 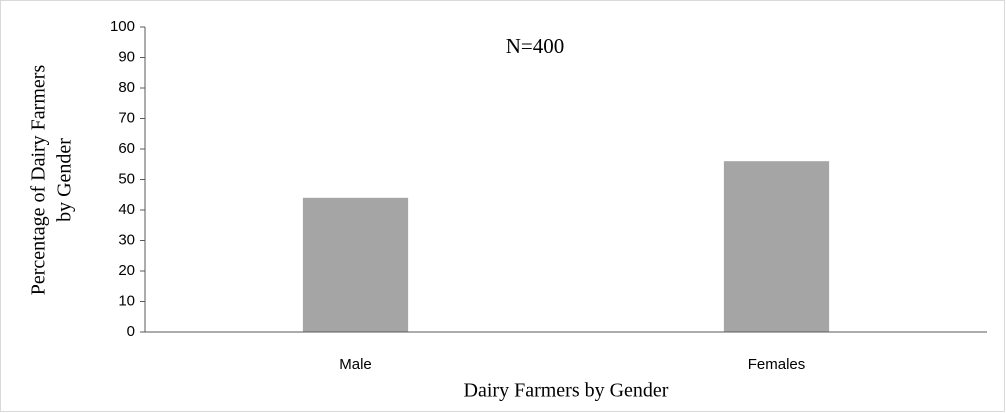 What do you see at coordinates (126, 117) in the screenshot?
I see `y-tick-label: 70` at bounding box center [126, 117].